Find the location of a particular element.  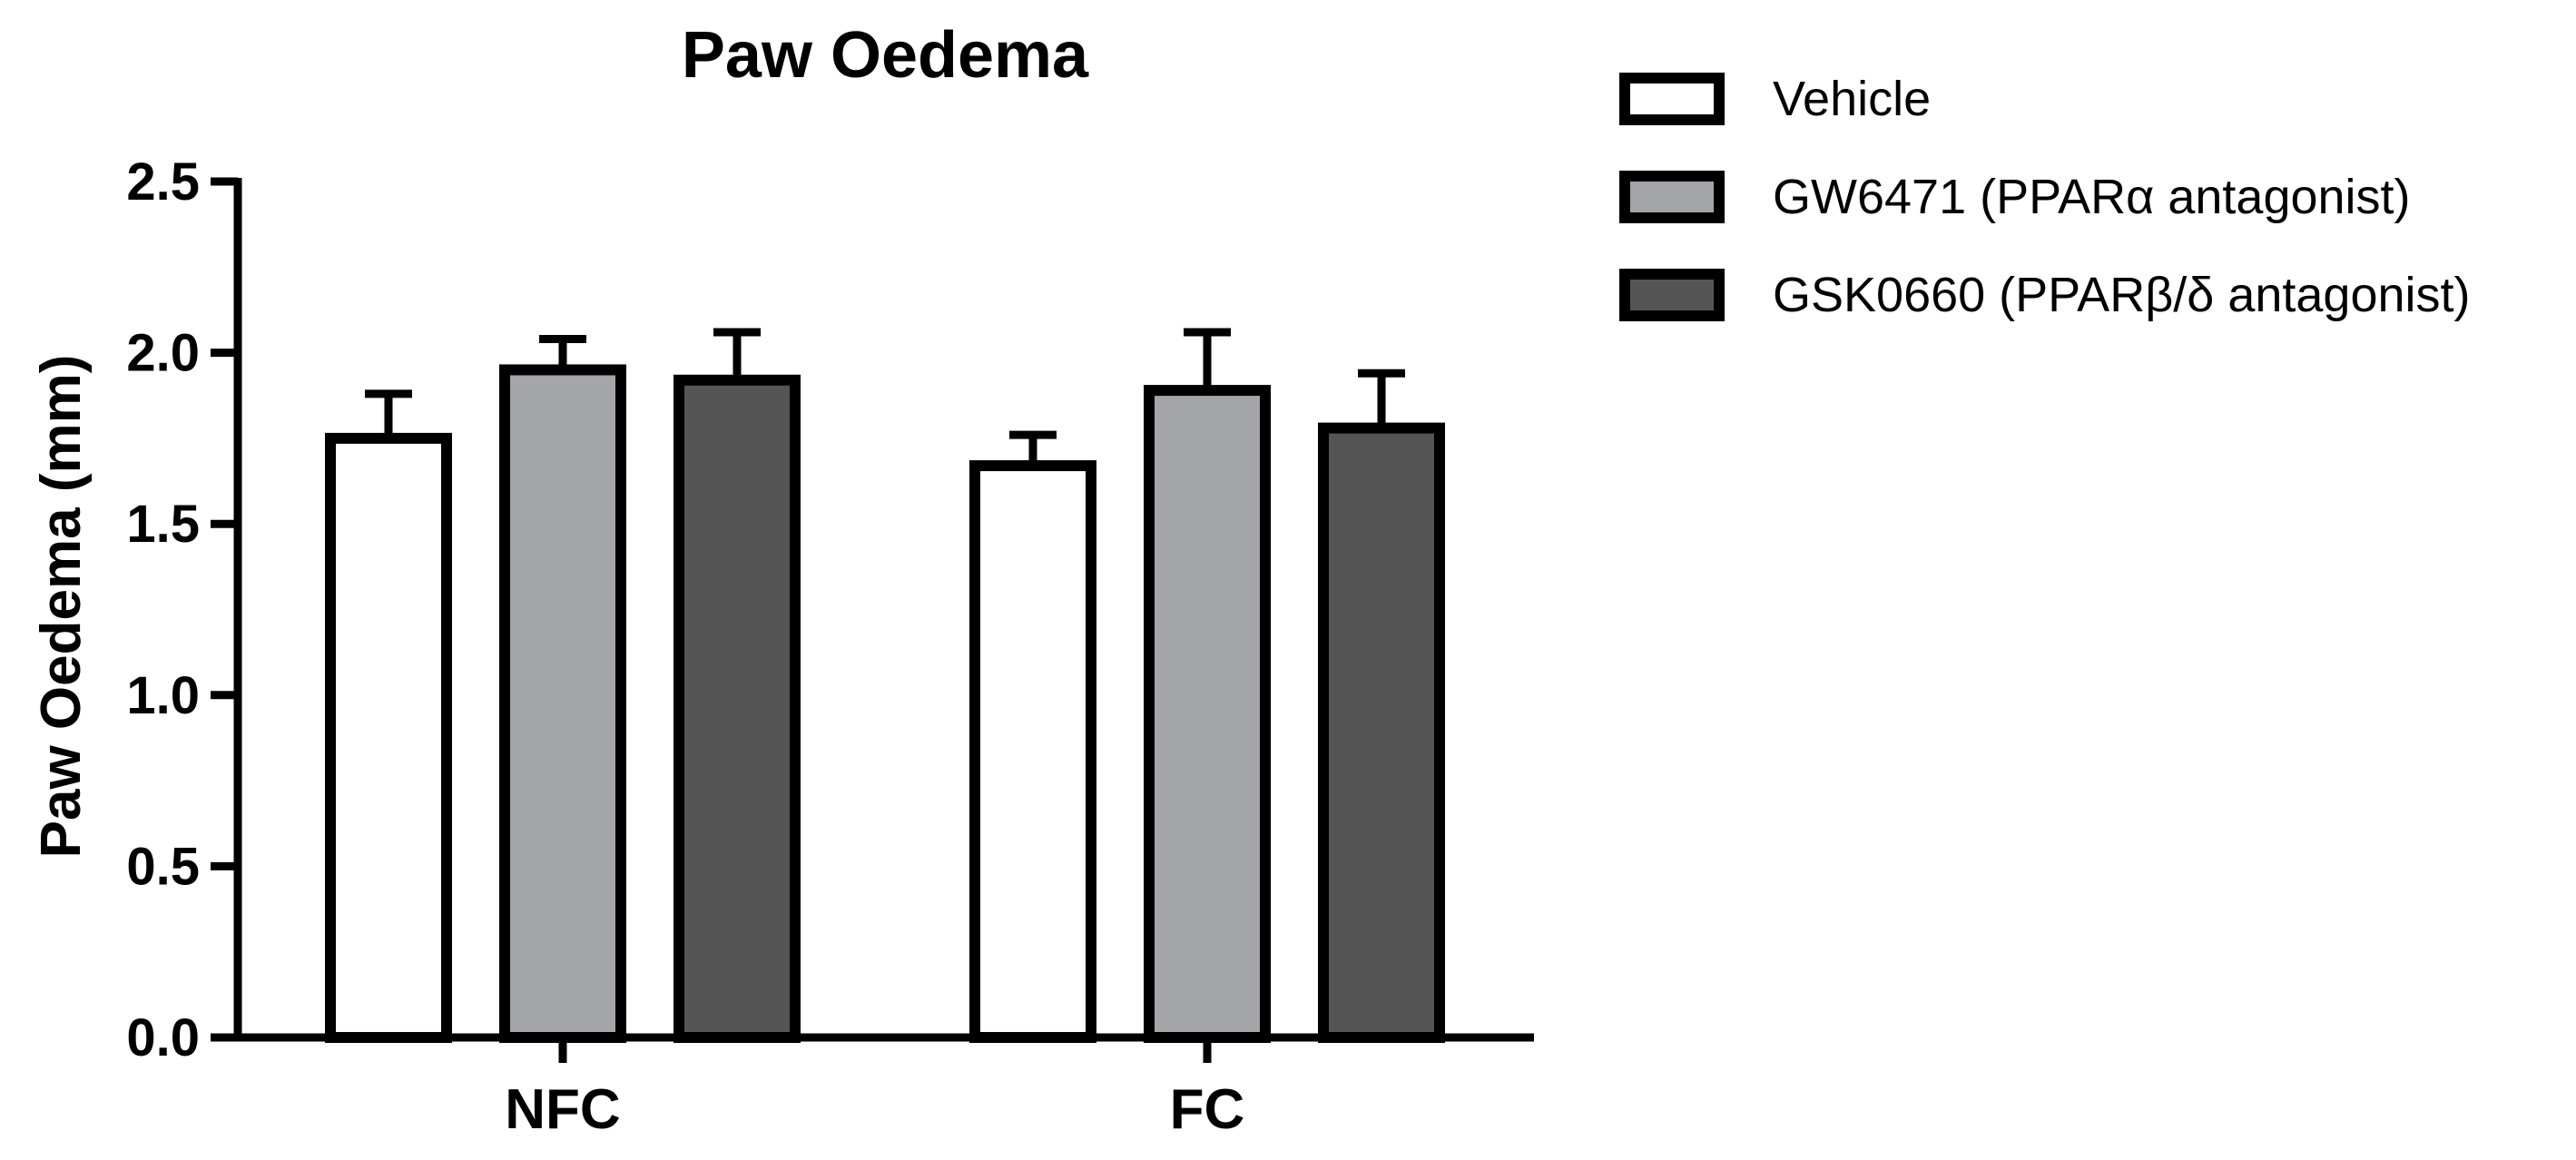

legend-label: GW6471 (PPARα antagonist) is located at coordinates (2092, 197).